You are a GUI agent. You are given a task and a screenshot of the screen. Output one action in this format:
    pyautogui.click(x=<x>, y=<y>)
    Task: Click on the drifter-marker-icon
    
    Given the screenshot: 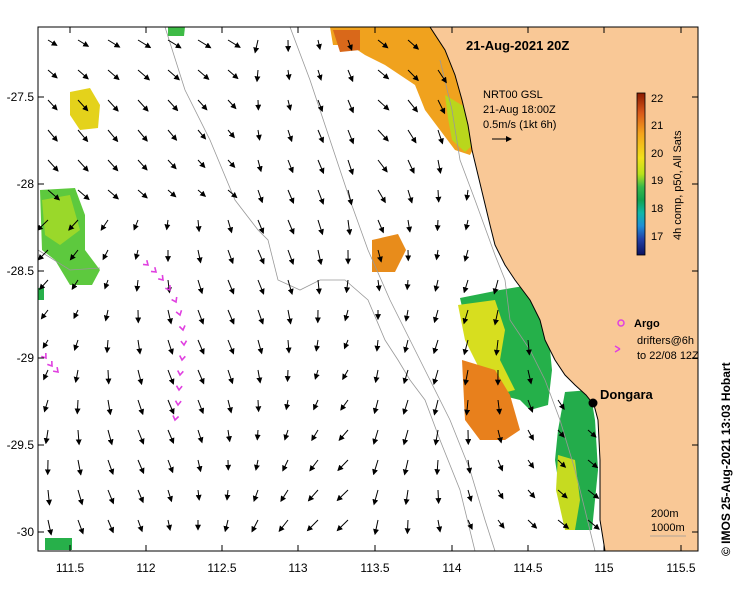 What is the action you would take?
    pyautogui.click(x=617, y=349)
    